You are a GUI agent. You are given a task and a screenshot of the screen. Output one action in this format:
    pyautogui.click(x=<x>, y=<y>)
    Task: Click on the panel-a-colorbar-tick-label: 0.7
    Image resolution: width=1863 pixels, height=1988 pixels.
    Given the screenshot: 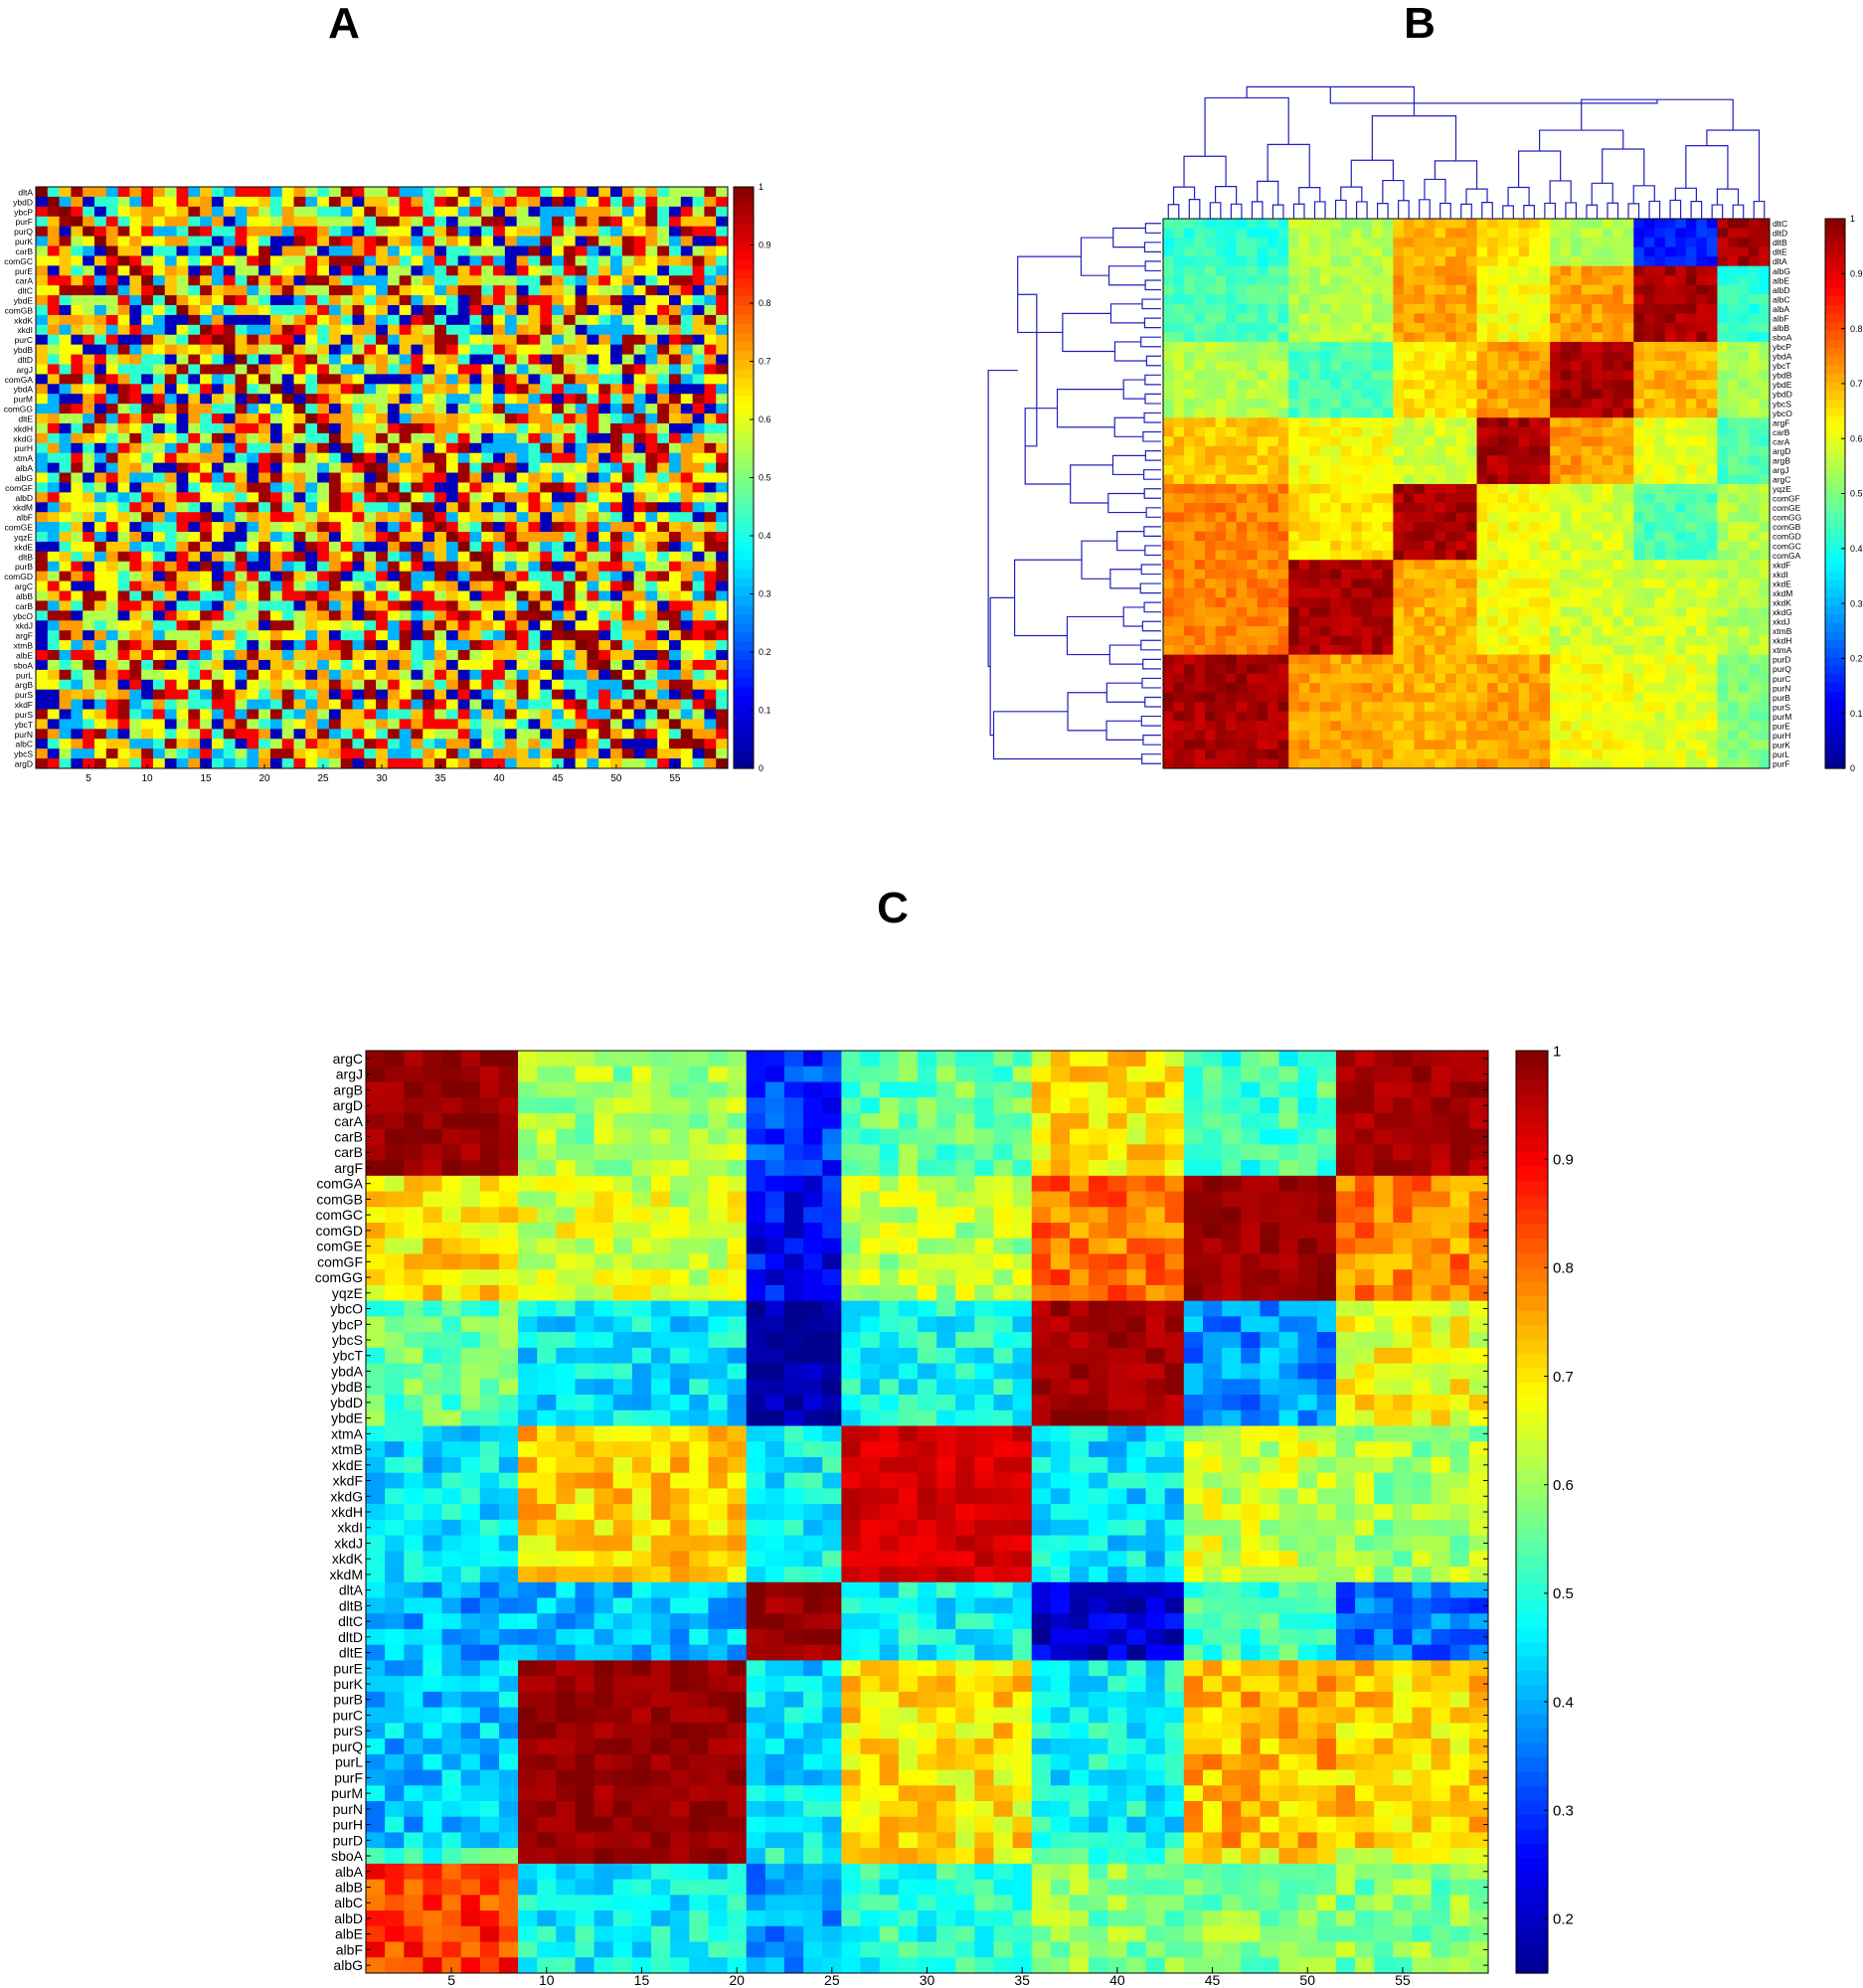 What is the action you would take?
    pyautogui.click(x=765, y=362)
    